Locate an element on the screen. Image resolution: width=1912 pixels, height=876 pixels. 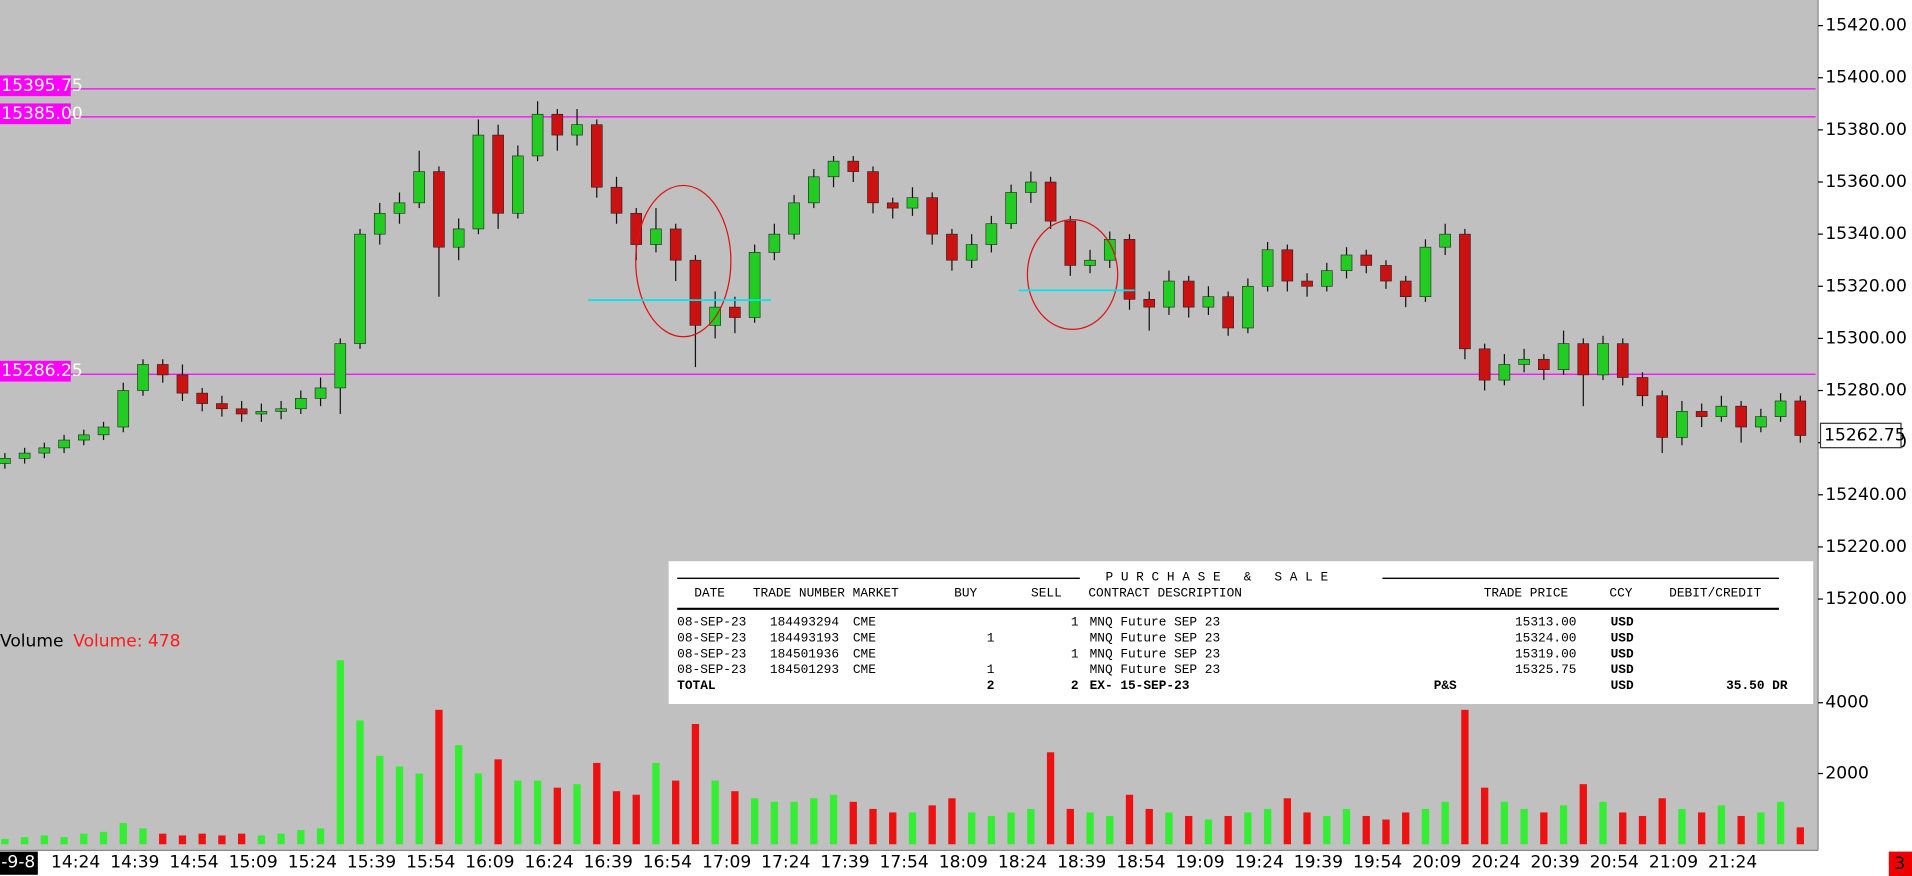
column-header: CONTRACT DESCRIPTION is located at coordinates (1165, 592).